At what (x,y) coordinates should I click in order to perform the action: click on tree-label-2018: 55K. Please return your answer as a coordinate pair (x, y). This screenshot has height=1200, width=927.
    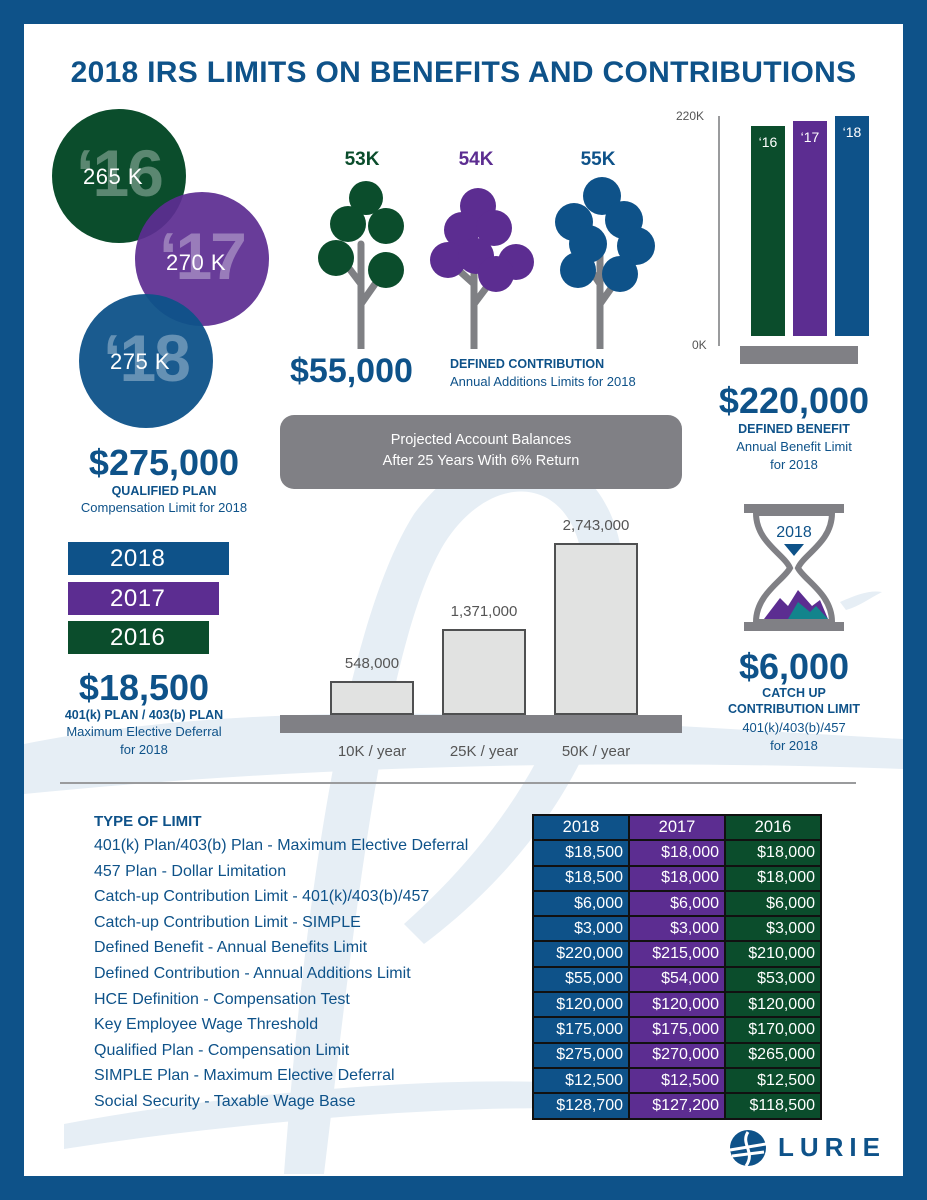
    Looking at the image, I should click on (598, 159).